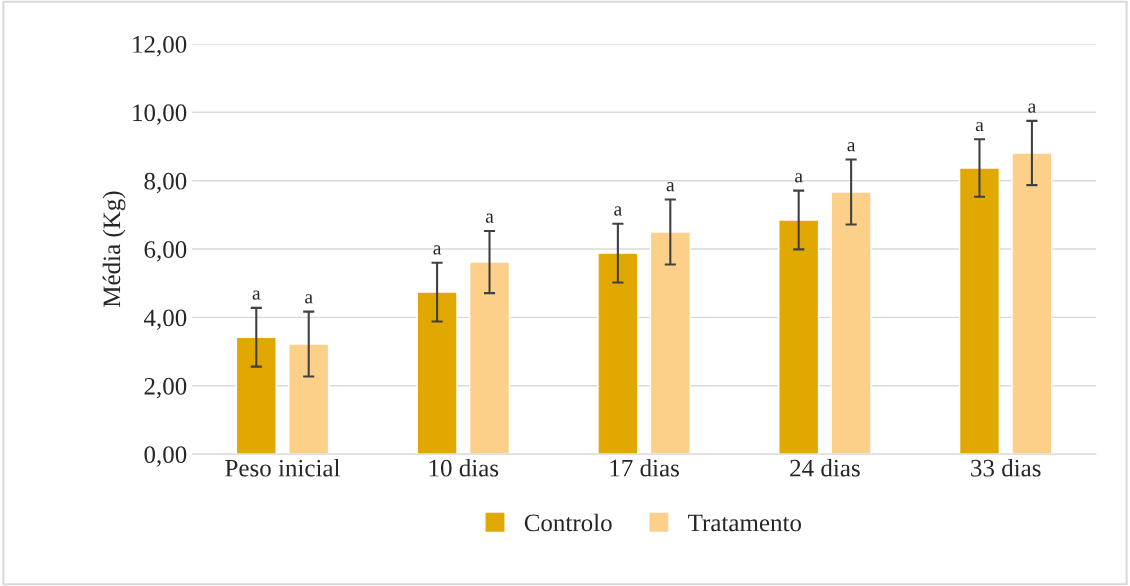  Describe the element at coordinates (644, 468) in the screenshot. I see `x-tick-label: 17 dias` at that location.